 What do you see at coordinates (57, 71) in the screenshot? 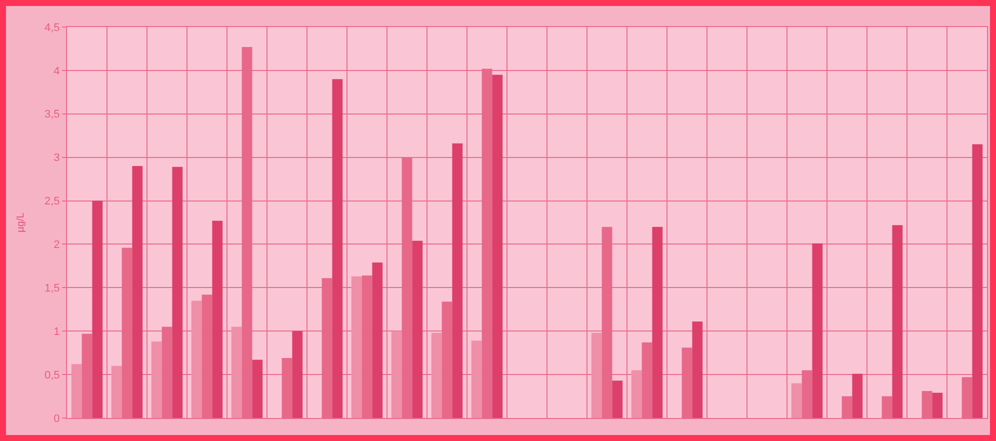
I see `y-tick-label: 4` at bounding box center [57, 71].